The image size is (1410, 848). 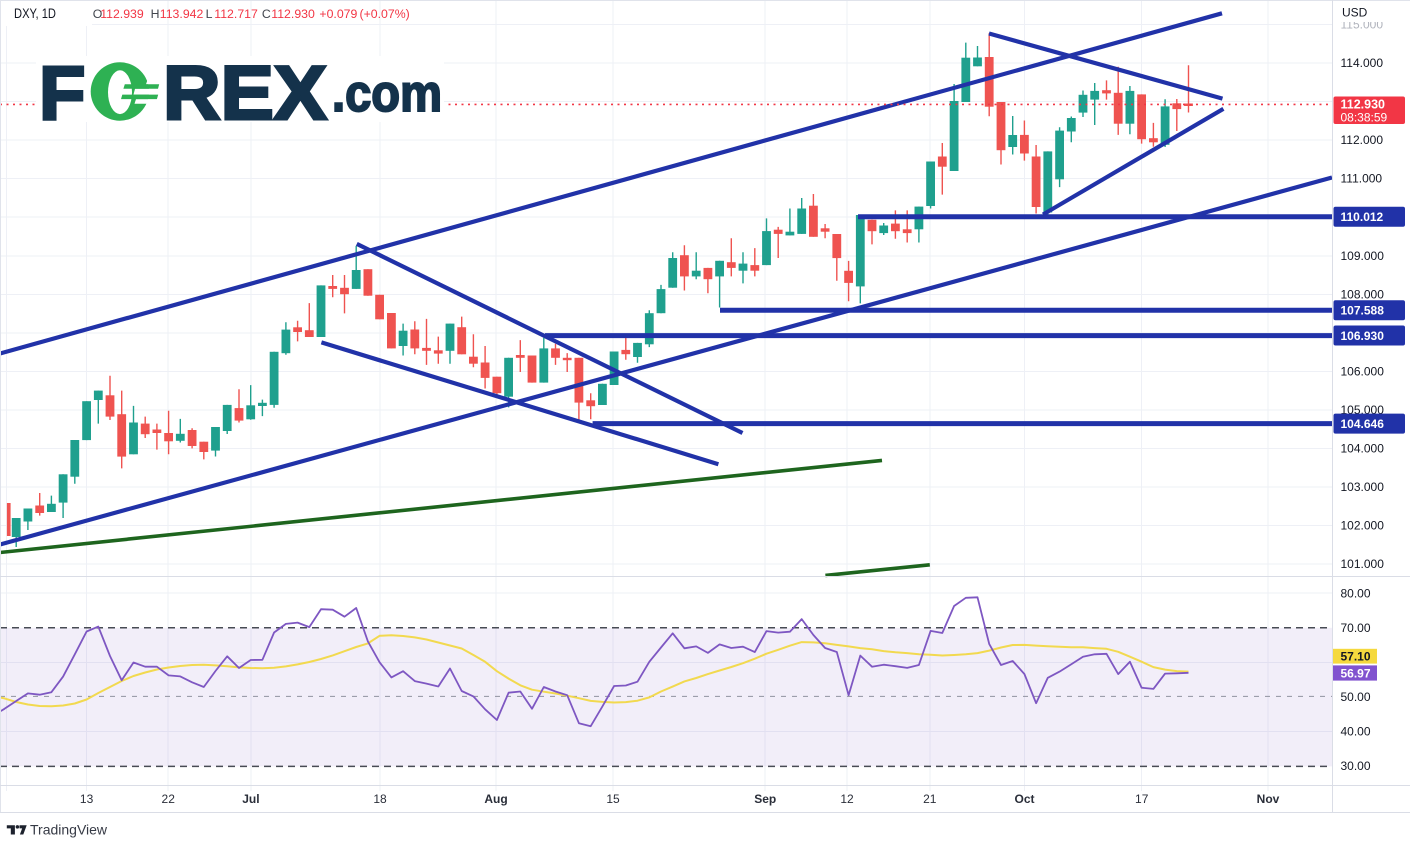 What do you see at coordinates (1363, 424) in the screenshot?
I see `svg-text: 104.646` at bounding box center [1363, 424].